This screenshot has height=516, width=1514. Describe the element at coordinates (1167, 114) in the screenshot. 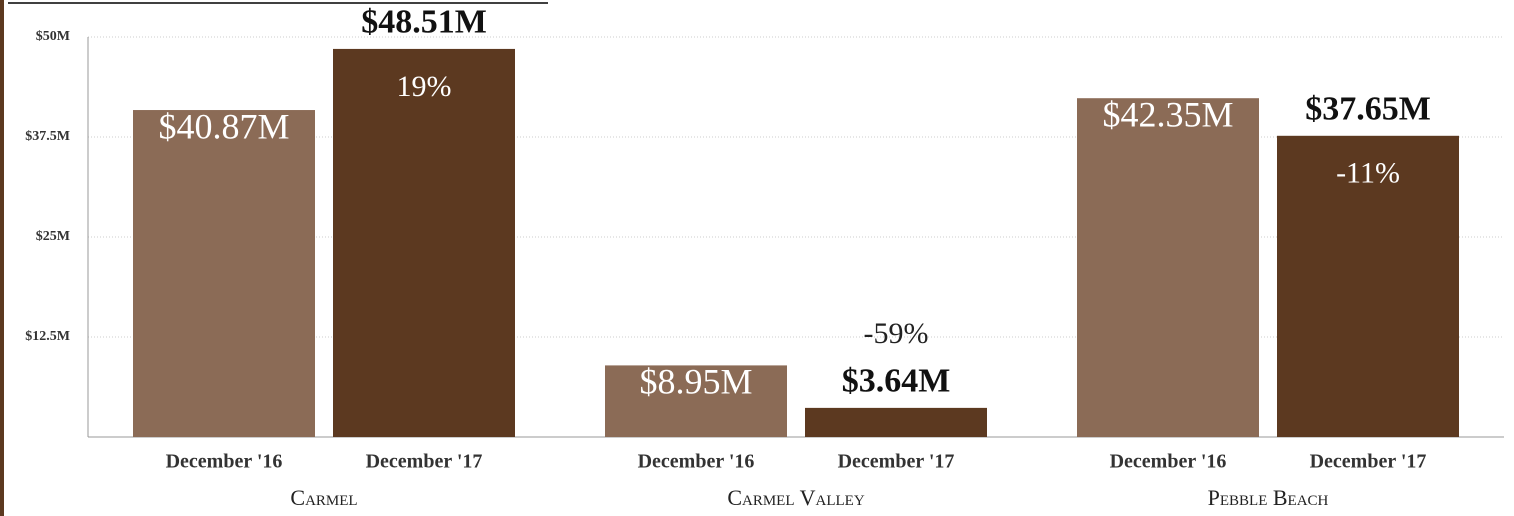

I see `value-label: $42.35M` at that location.